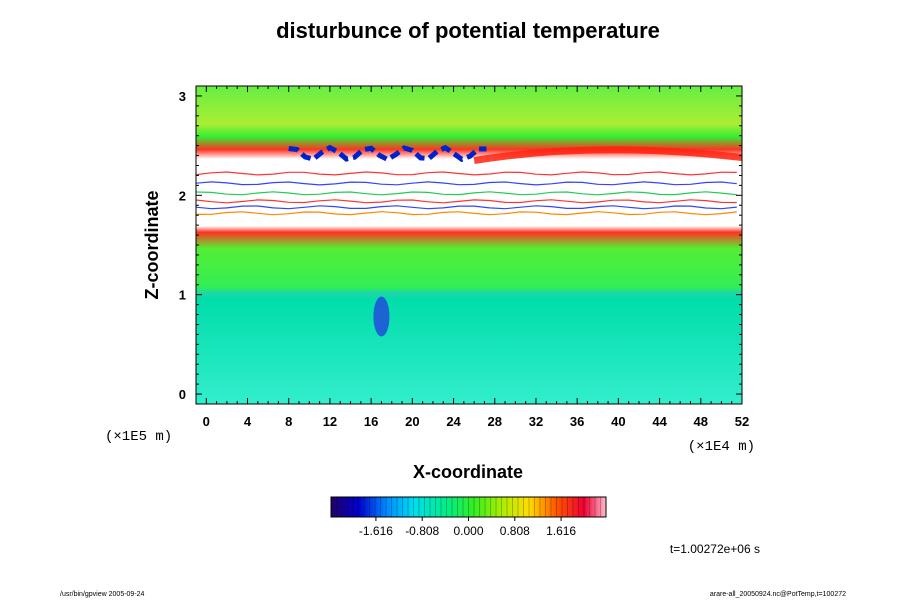  Describe the element at coordinates (468, 531) in the screenshot. I see `colorbar-tick-label: 0.000` at that location.